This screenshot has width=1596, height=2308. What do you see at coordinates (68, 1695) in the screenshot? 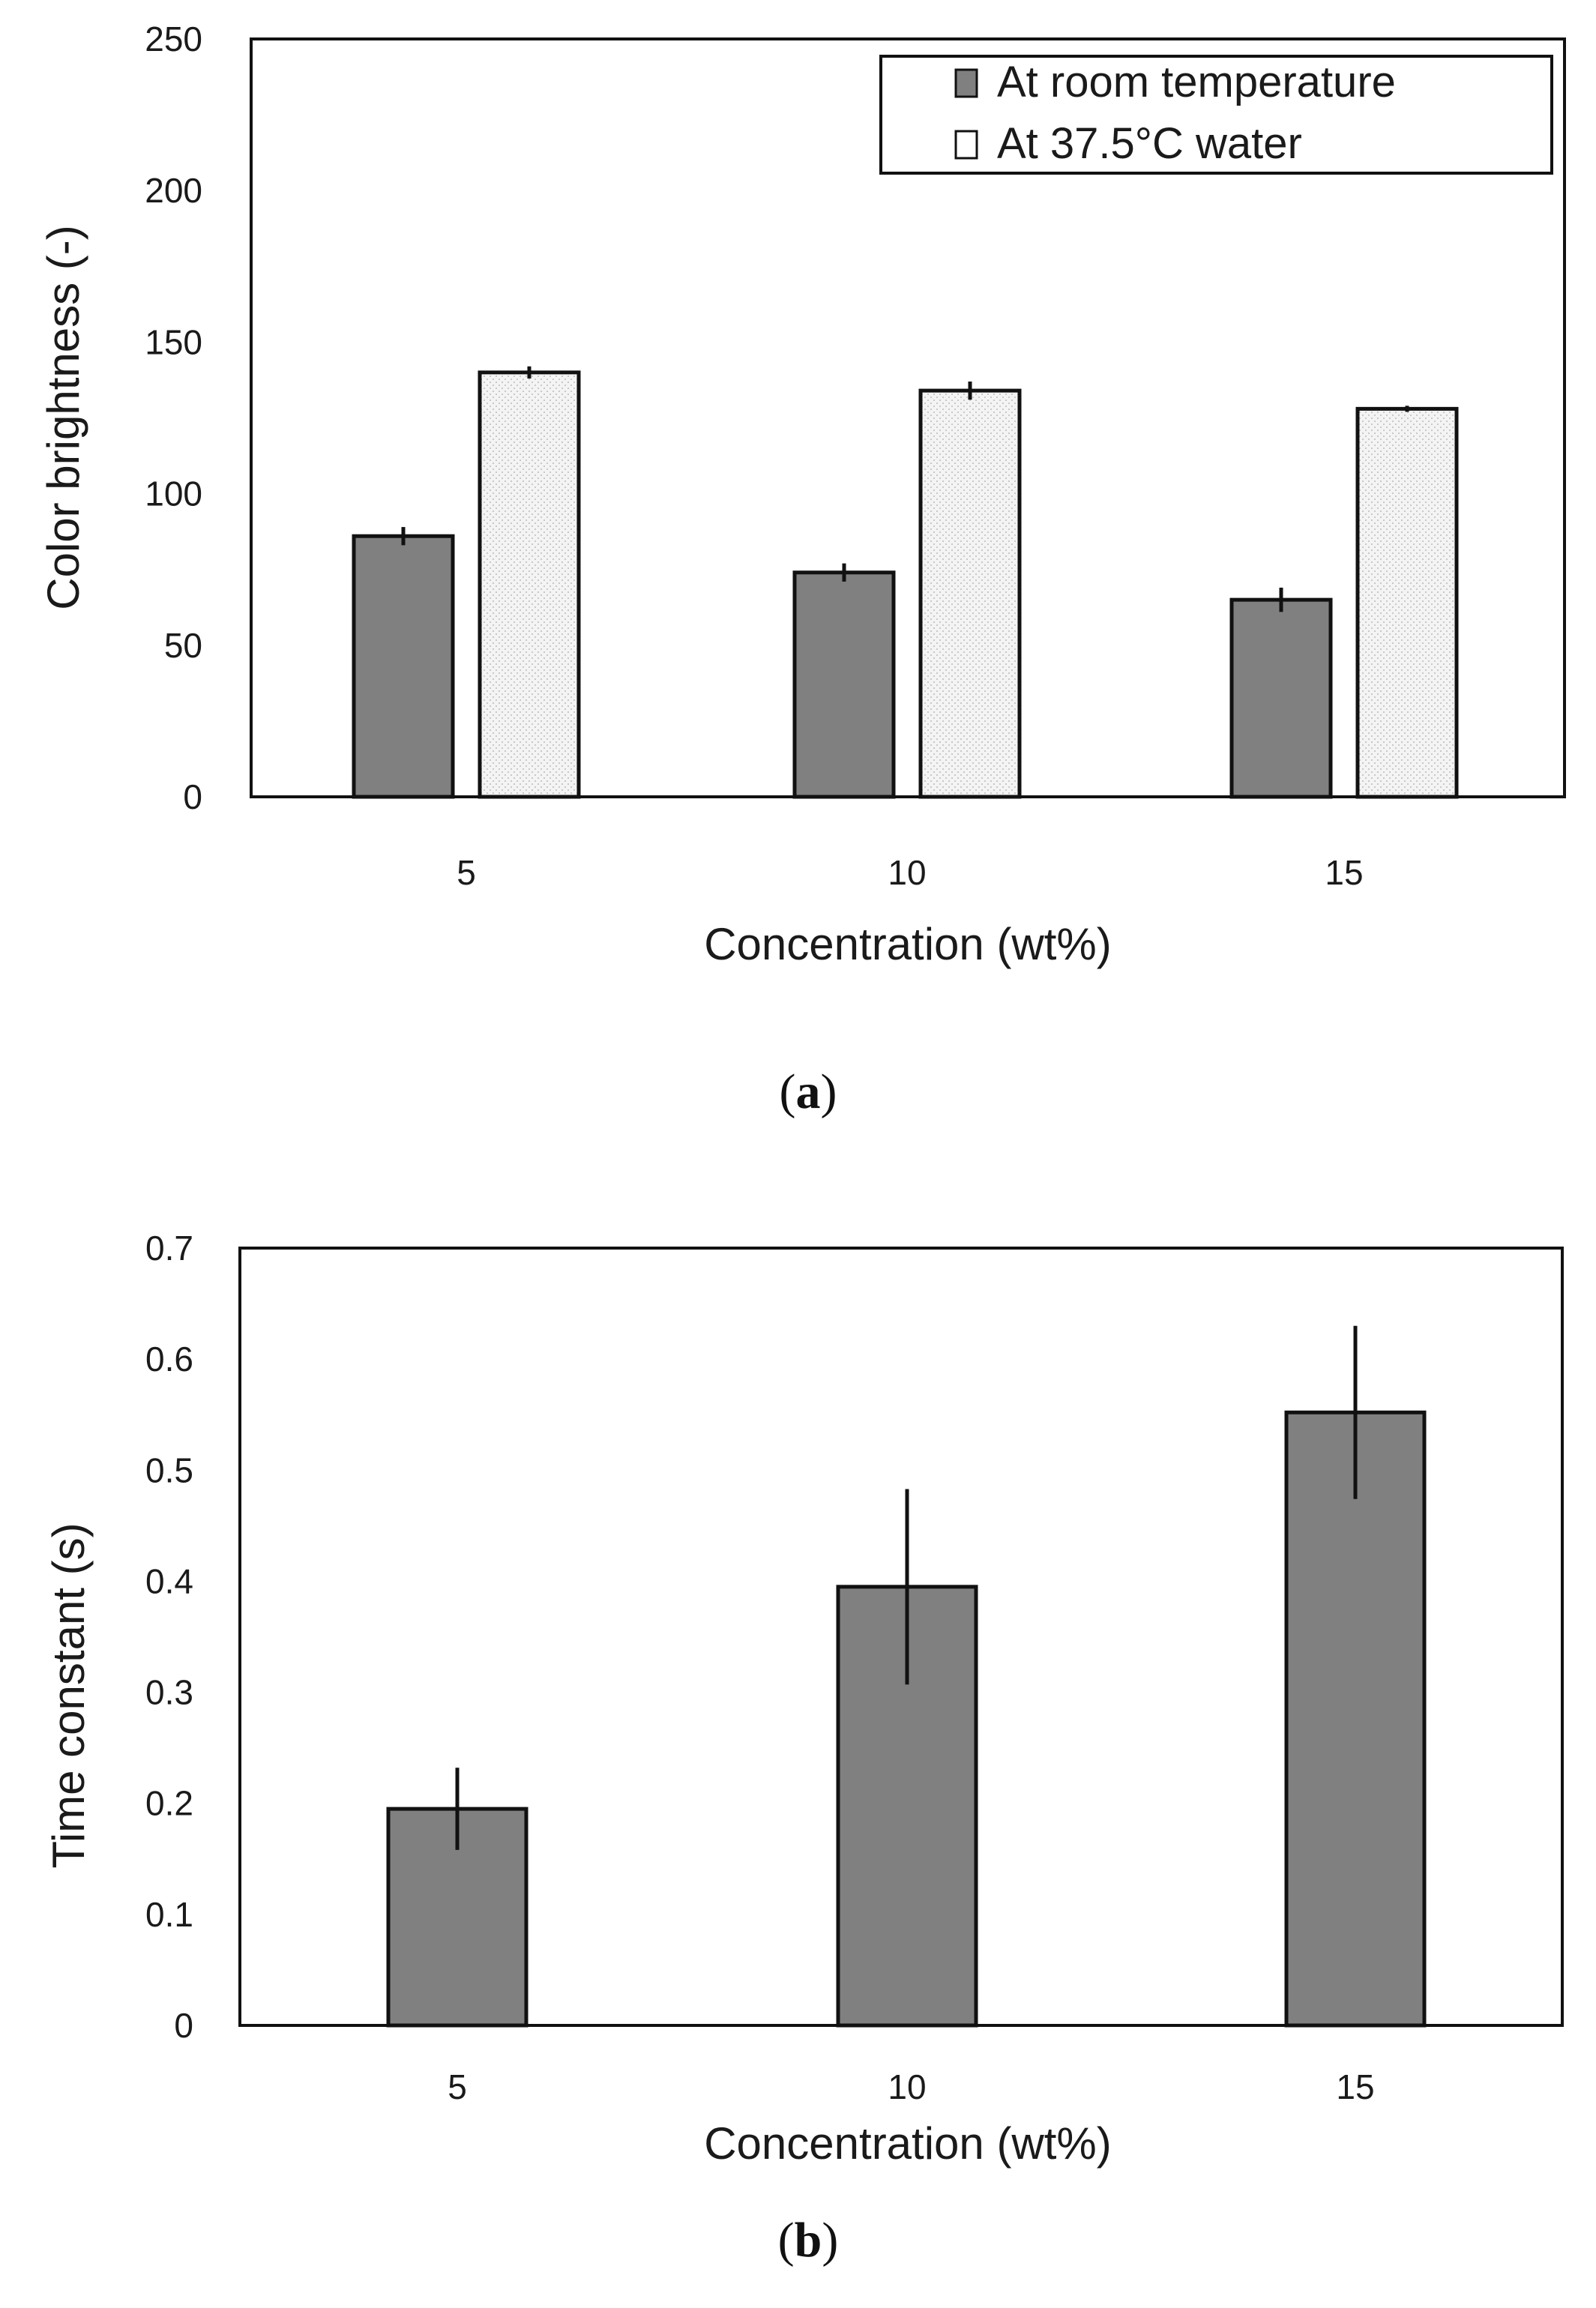
I see `y-axis-title-b: Time constant (s)` at bounding box center [68, 1695].